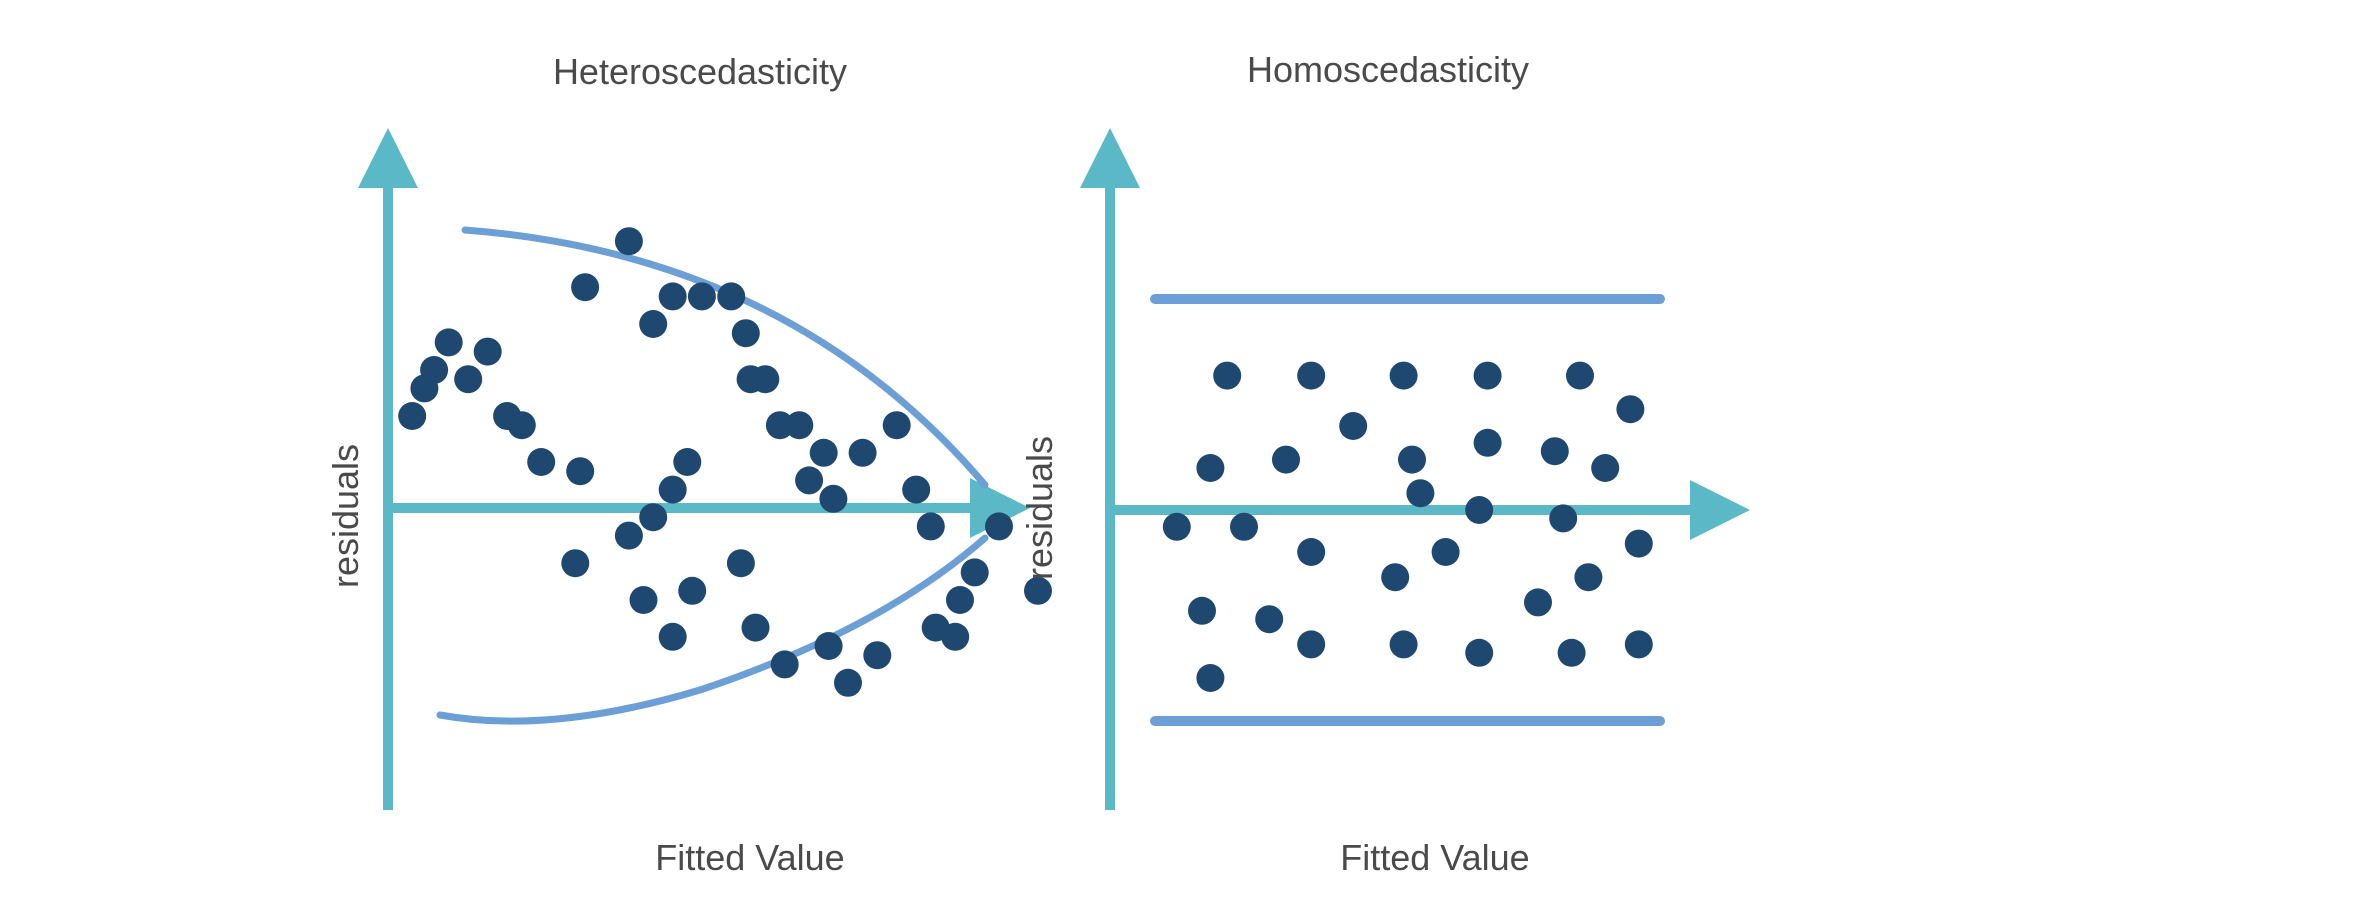  What do you see at coordinates (1388, 69) in the screenshot?
I see `panel-title: Homoscedasticity` at bounding box center [1388, 69].